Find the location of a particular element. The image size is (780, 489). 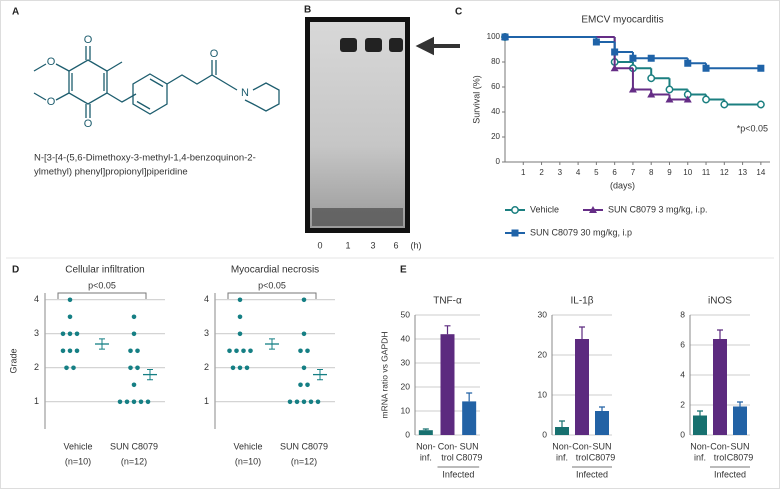

lane-label: 6 is located at coordinates (395, 245).